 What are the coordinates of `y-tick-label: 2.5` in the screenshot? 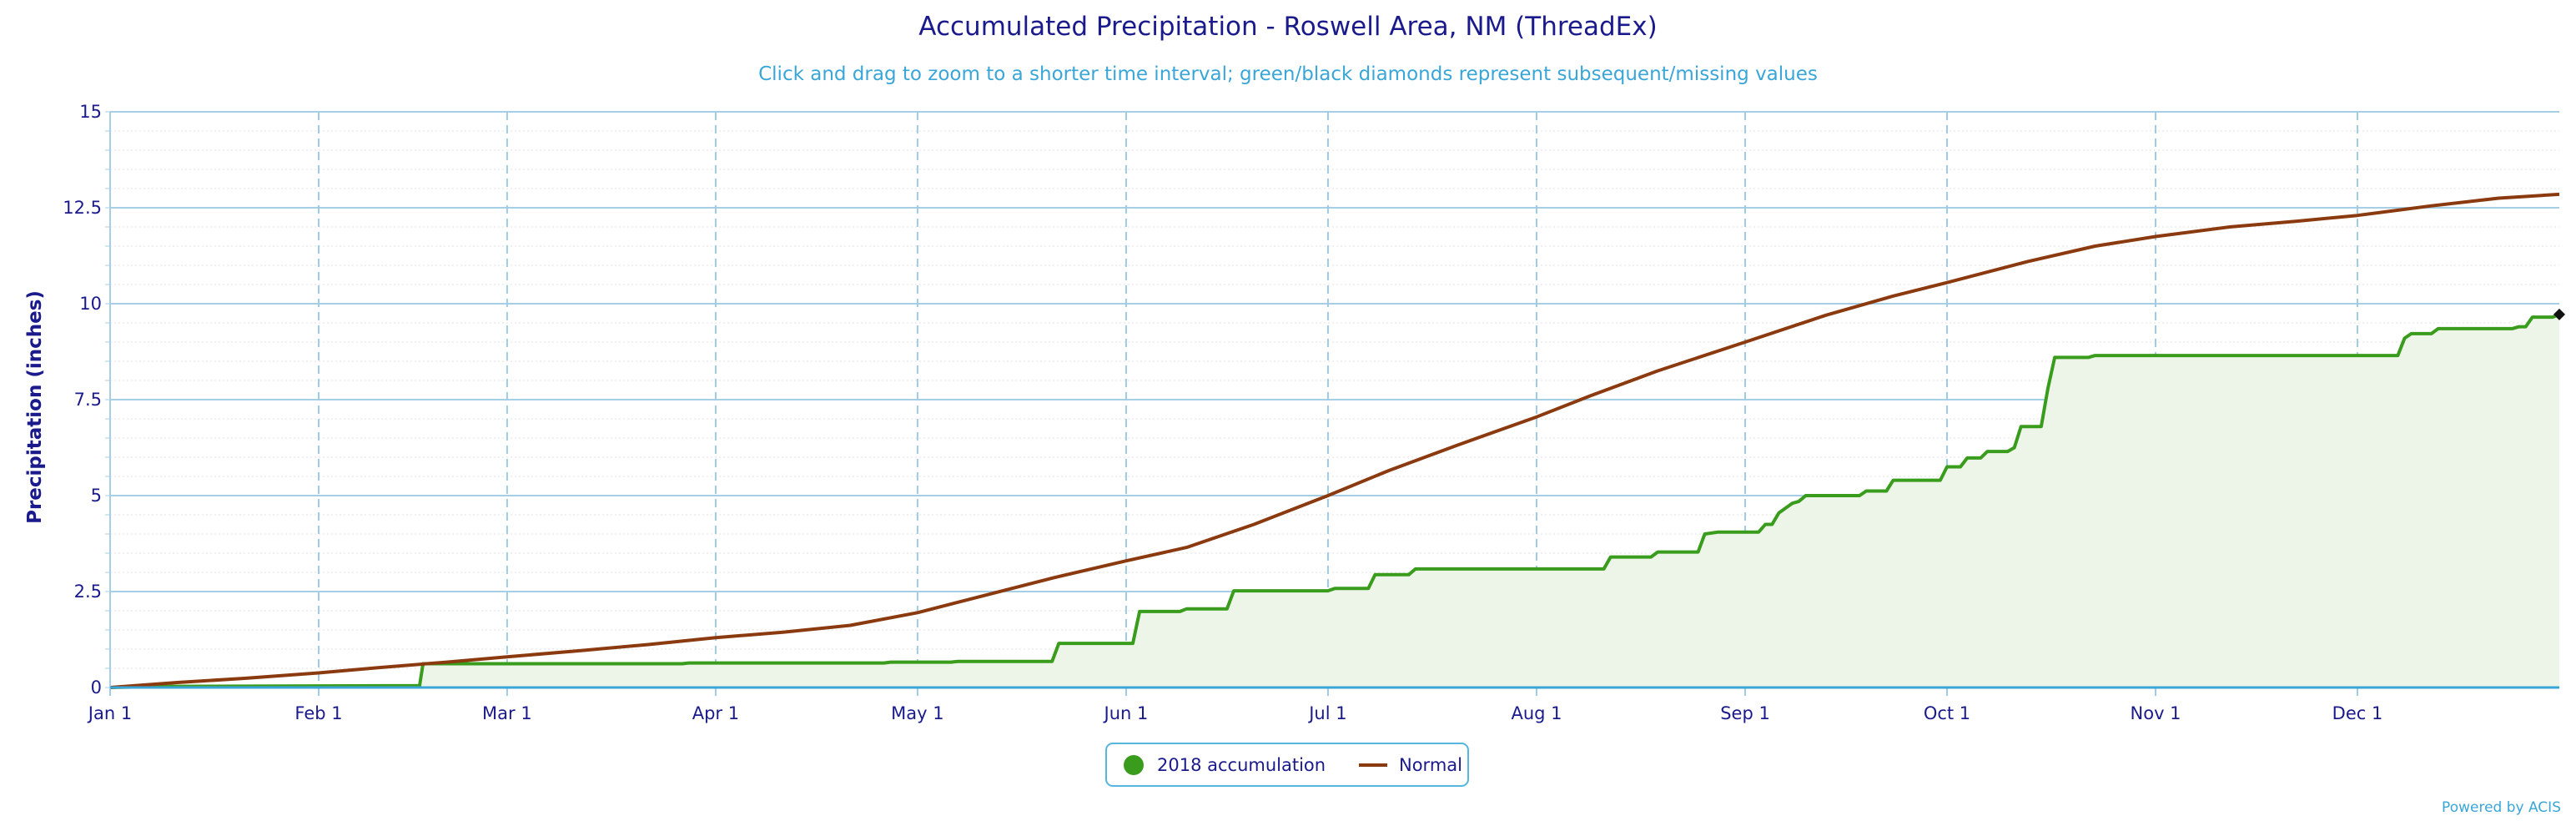 It's located at (88, 592).